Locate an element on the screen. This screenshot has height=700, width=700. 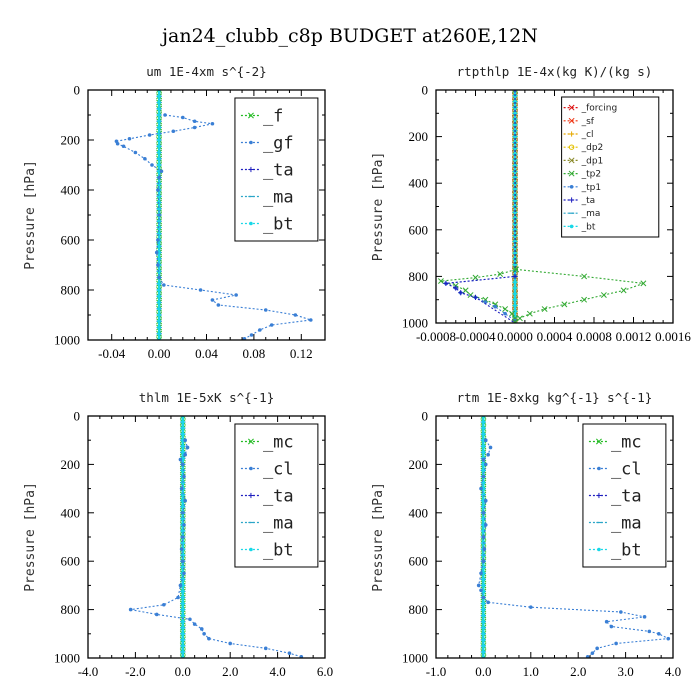
y-tick-label-0: 0 is located at coordinates (425, 416).